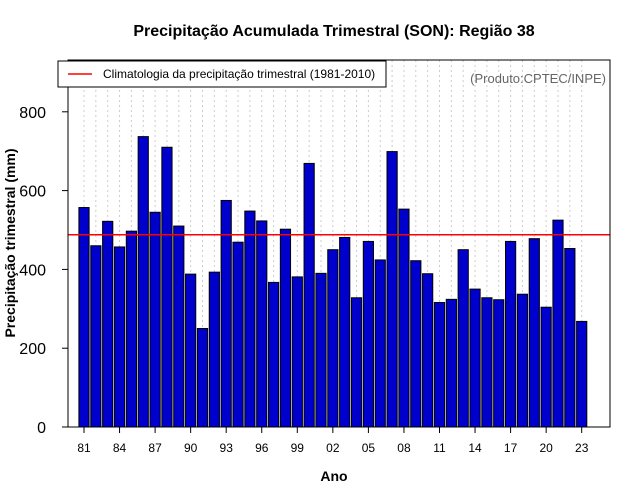 The height and width of the screenshot is (500, 640). I want to click on bar-2005, so click(368, 334).